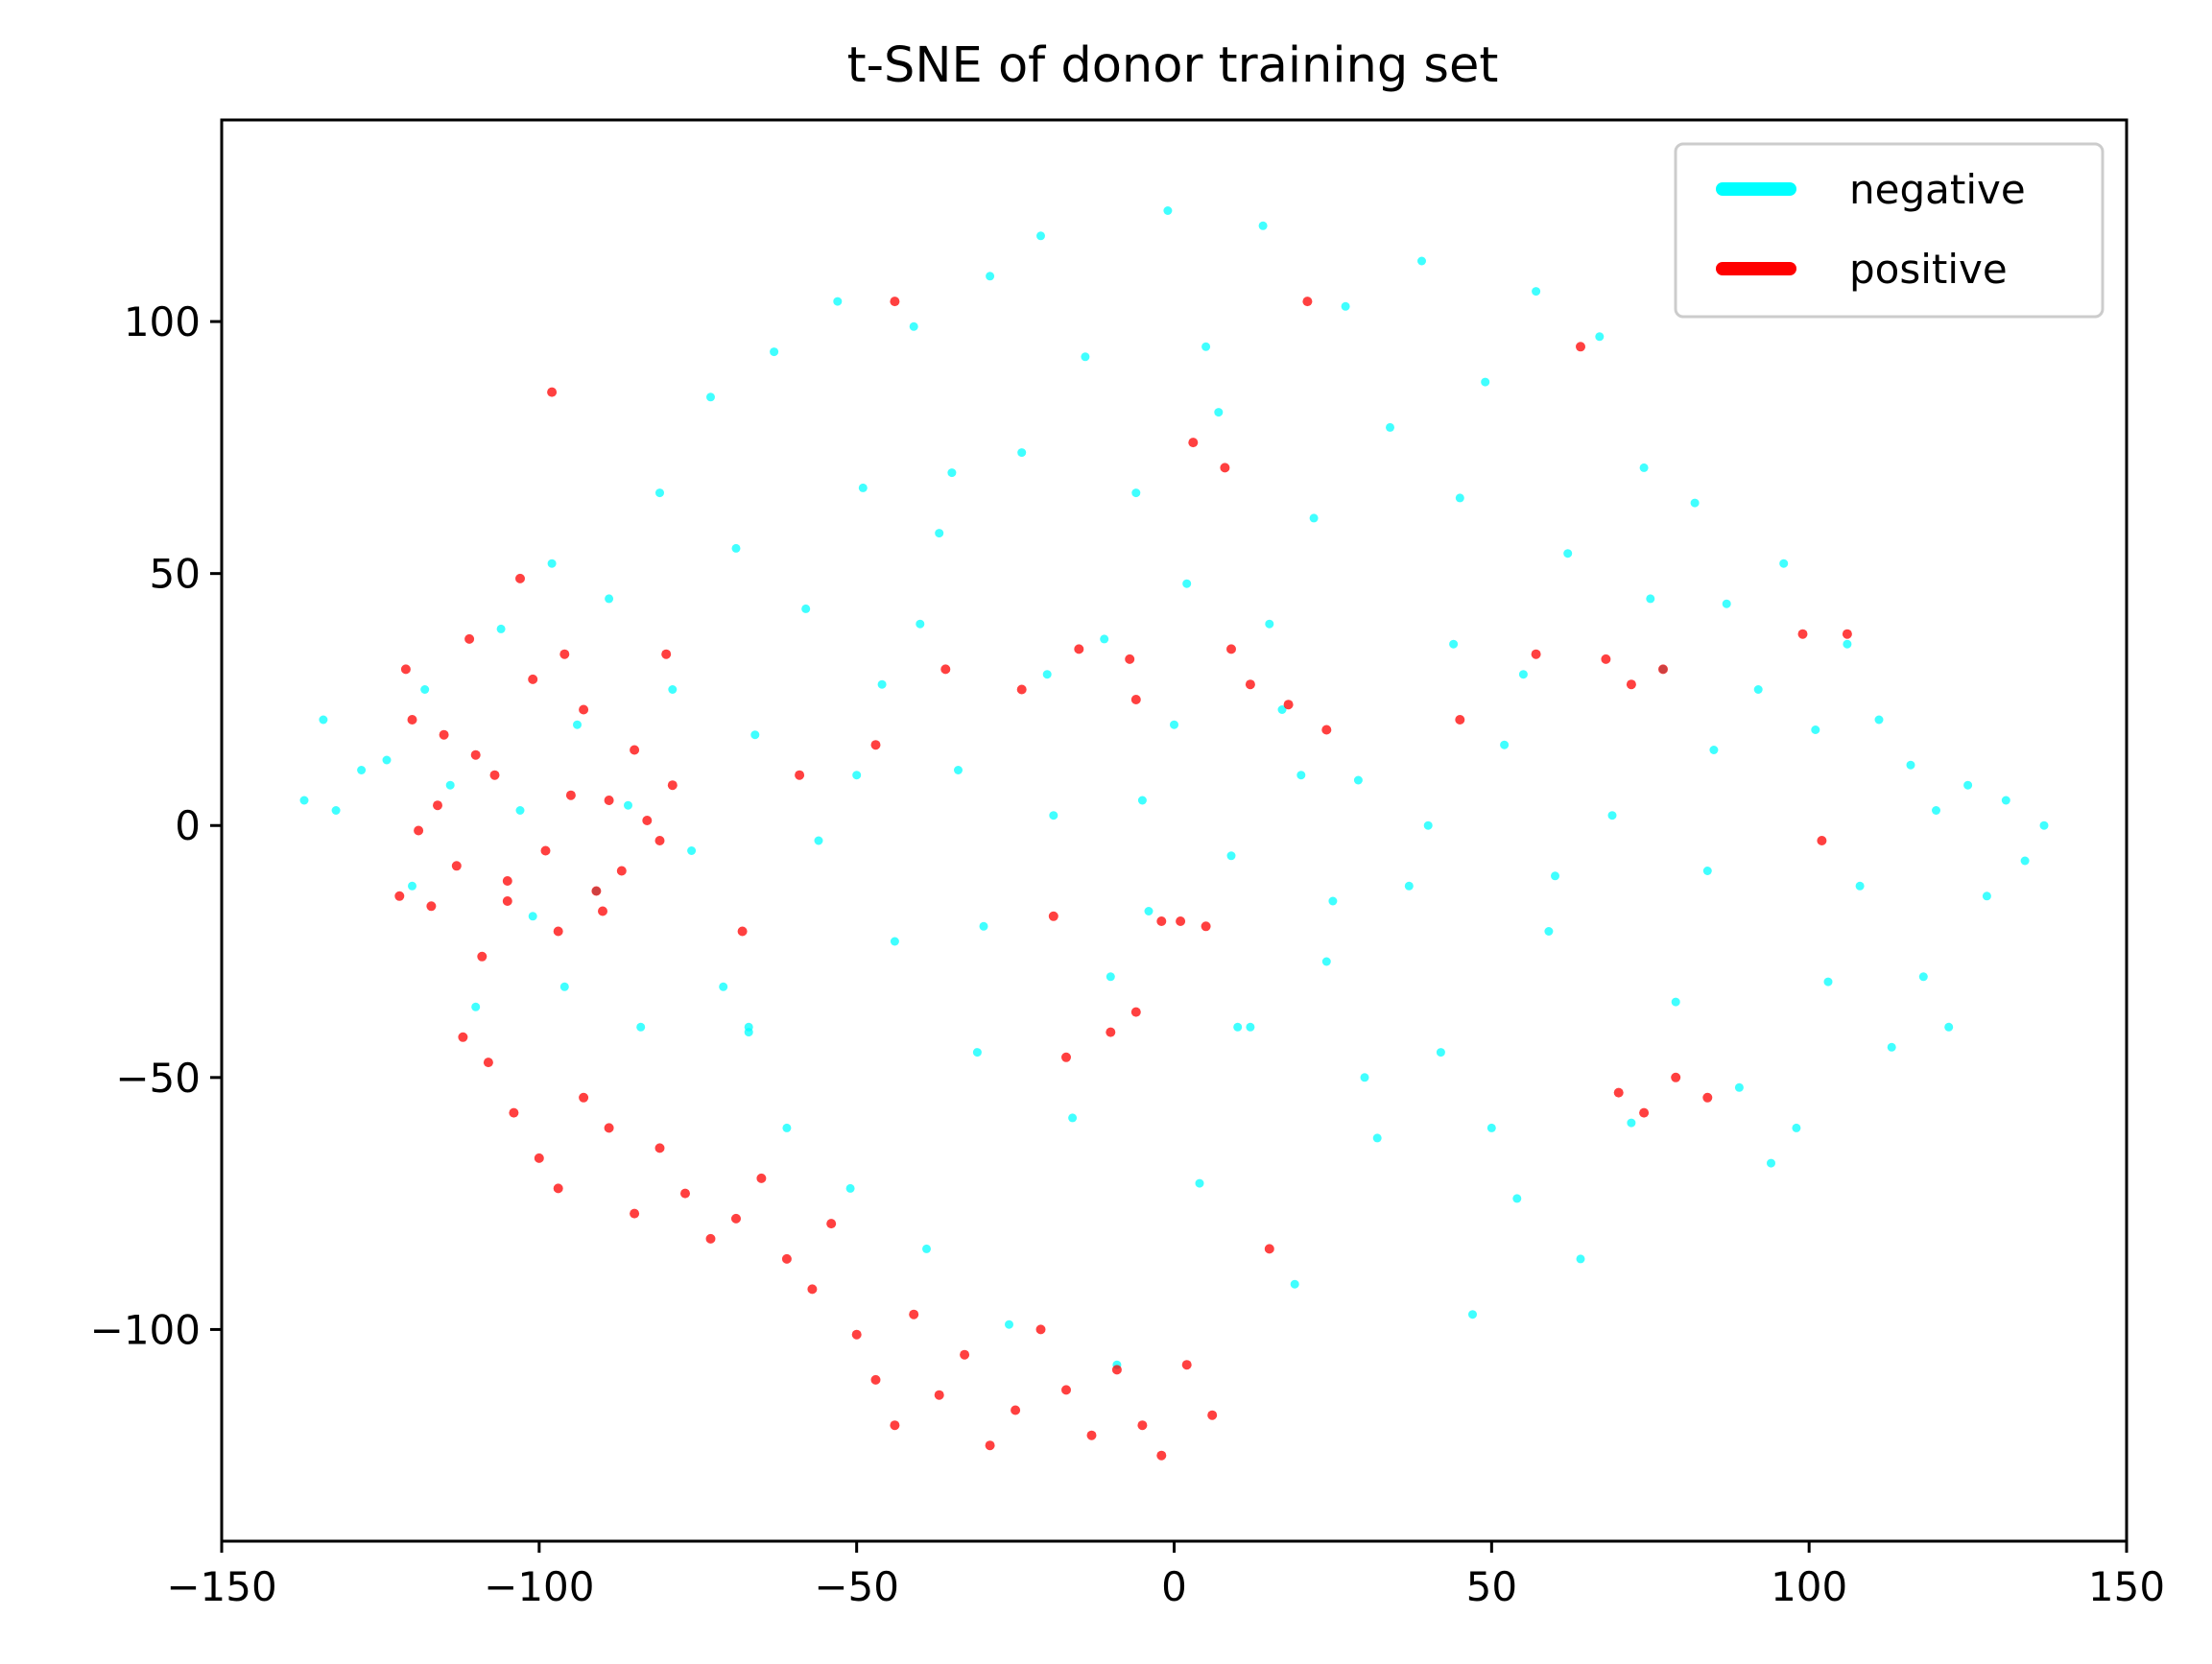 This screenshot has width=2212, height=1664. What do you see at coordinates (1174, 1586) in the screenshot?
I see `x-tick-label: 0` at bounding box center [1174, 1586].